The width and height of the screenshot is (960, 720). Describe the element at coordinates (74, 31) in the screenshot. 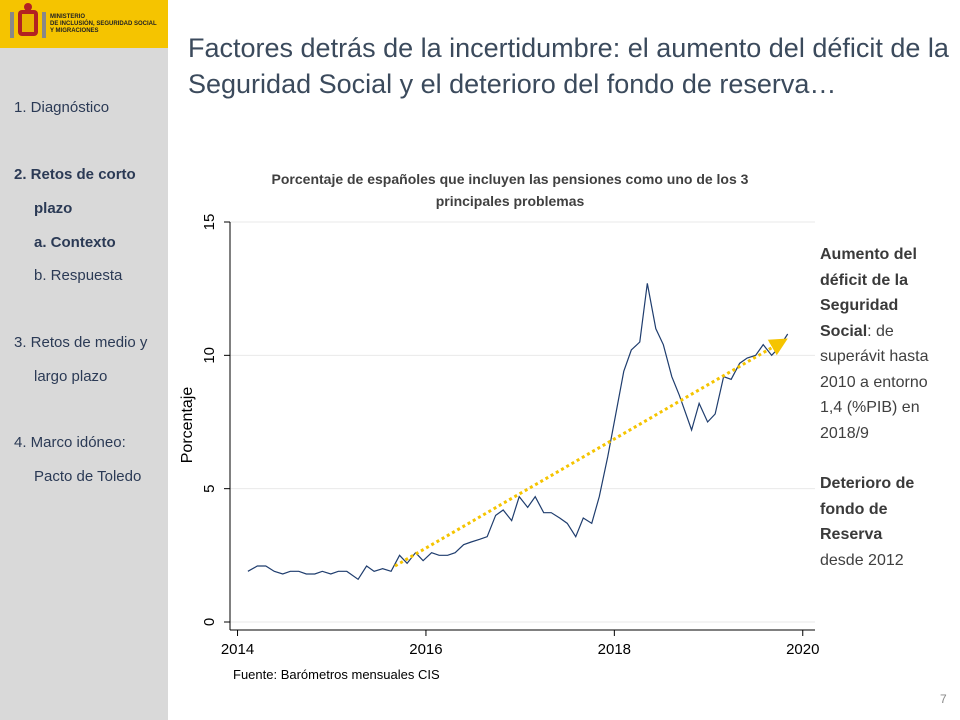

I see `logo-text: Y MIGRACIONES` at that location.